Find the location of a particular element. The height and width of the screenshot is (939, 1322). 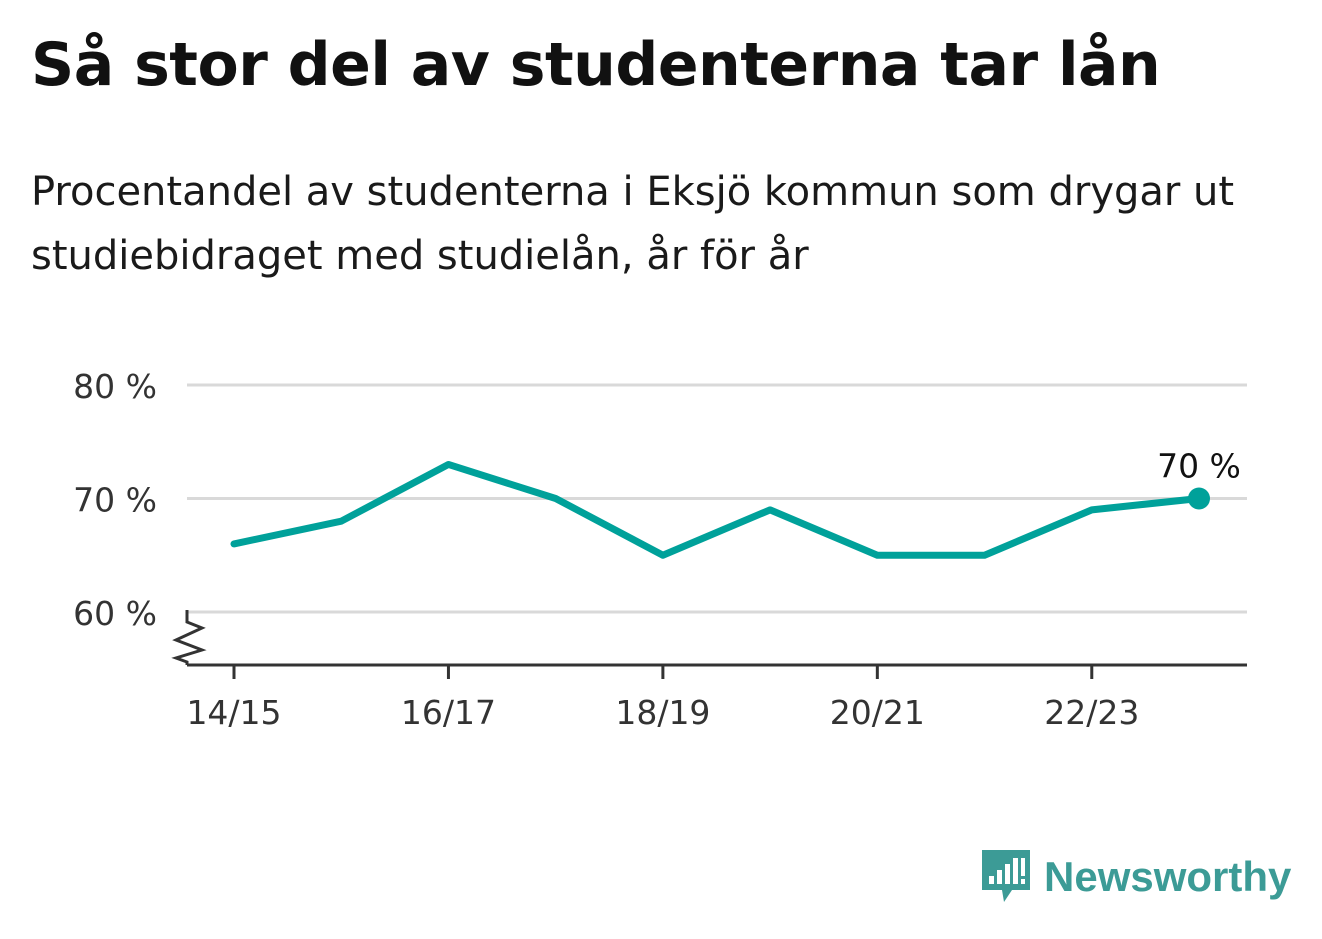

brand-name: Newsworthy is located at coordinates (1168, 876).